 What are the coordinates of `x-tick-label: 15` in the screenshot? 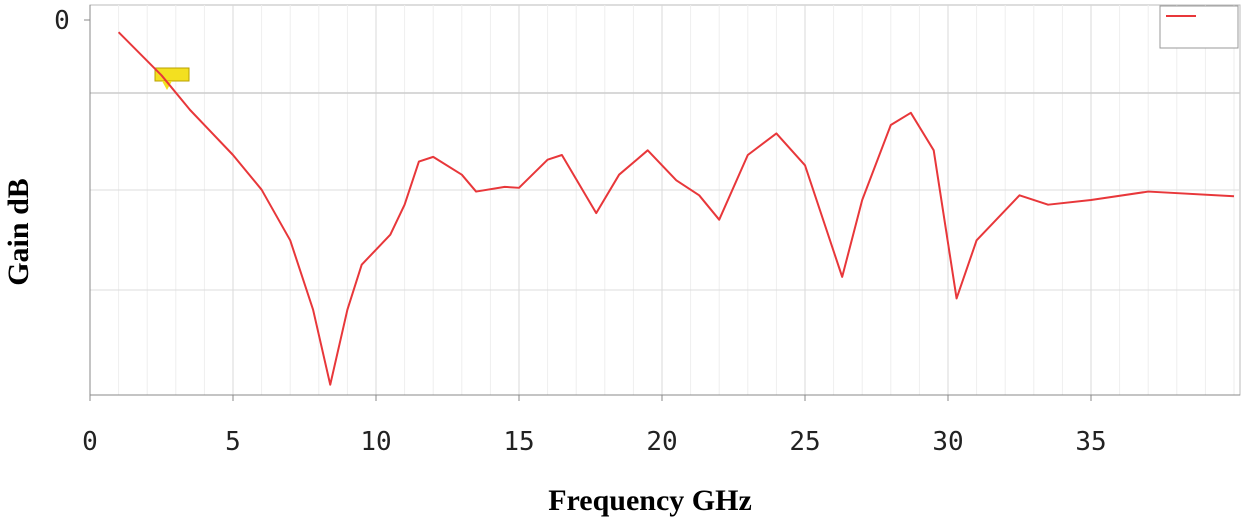 It's located at (518, 442).